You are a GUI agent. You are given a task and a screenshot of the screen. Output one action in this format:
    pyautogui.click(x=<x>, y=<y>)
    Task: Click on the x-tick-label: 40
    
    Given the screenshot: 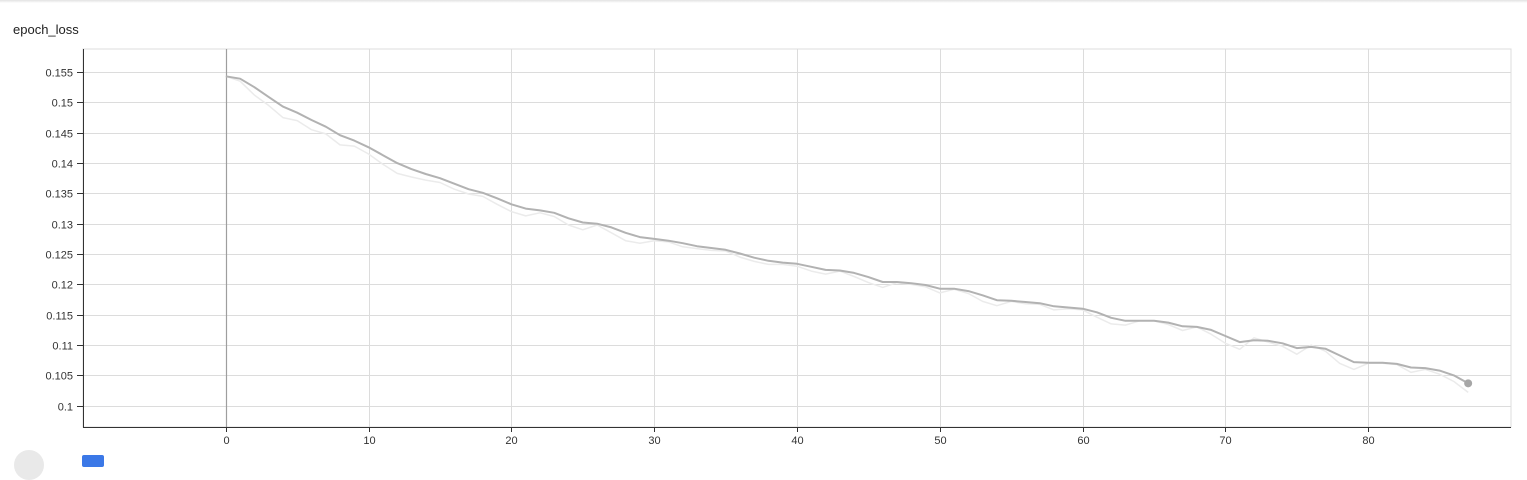 What is the action you would take?
    pyautogui.click(x=797, y=441)
    